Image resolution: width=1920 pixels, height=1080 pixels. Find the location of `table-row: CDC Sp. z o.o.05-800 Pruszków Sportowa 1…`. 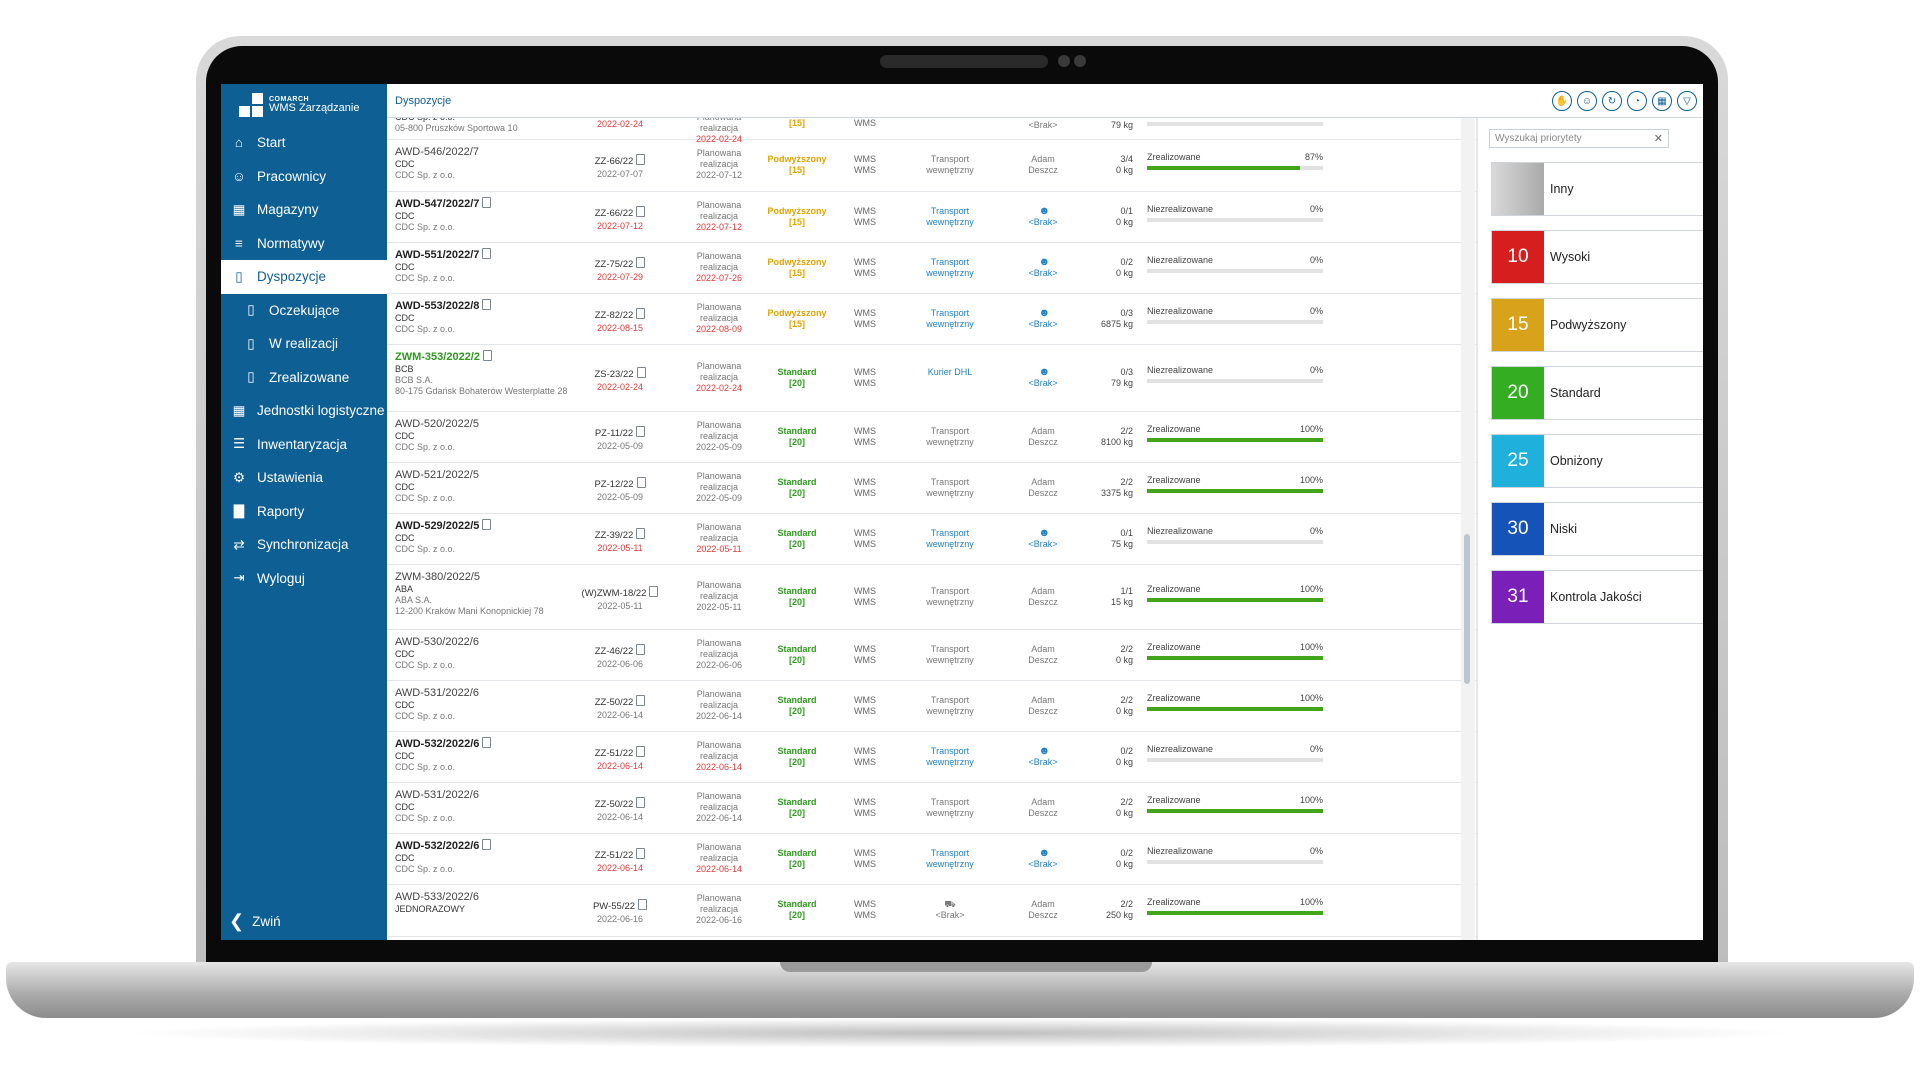

table-row: CDC Sp. z o.o.05-800 Pruszków Sportowa 1… is located at coordinates (932, 131).